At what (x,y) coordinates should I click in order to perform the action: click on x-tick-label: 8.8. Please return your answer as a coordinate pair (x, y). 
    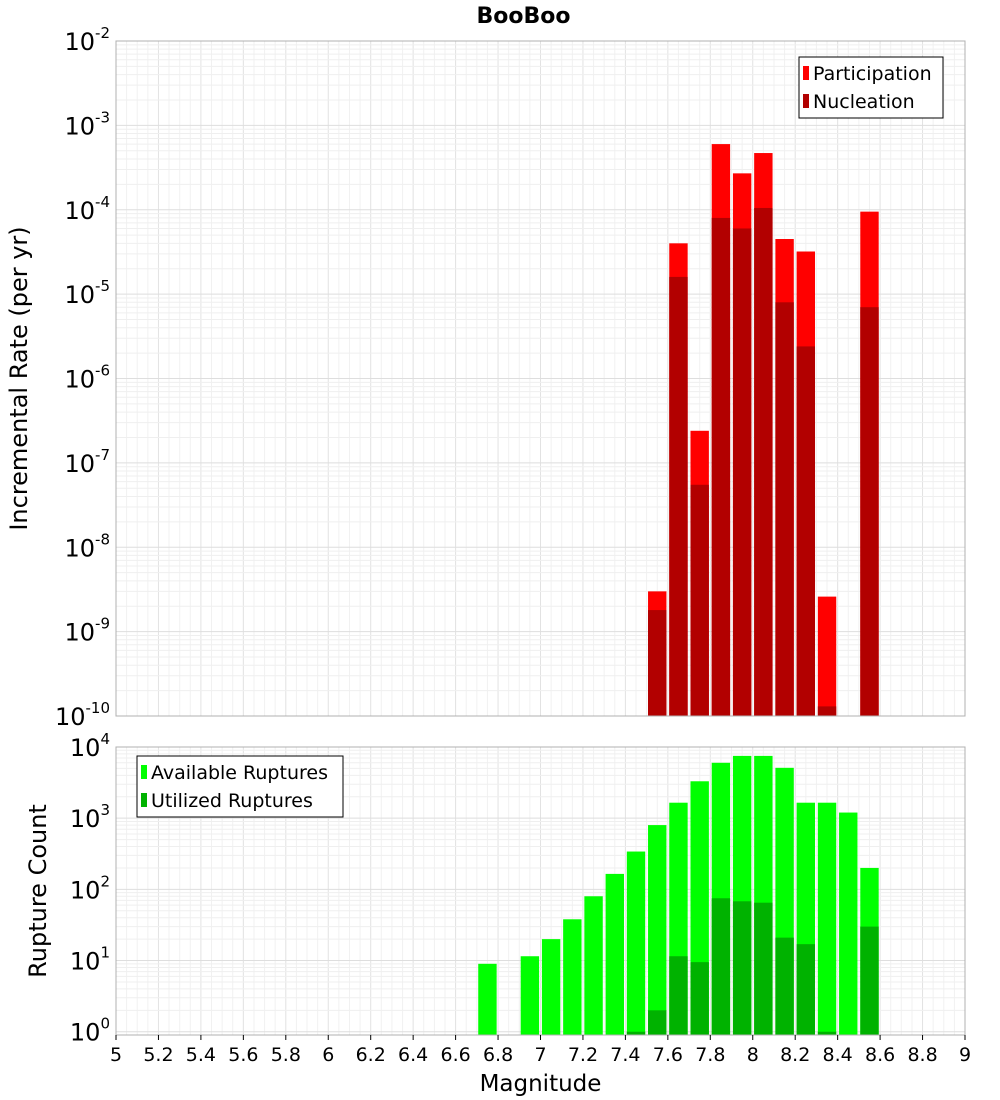
    Looking at the image, I should click on (922, 1055).